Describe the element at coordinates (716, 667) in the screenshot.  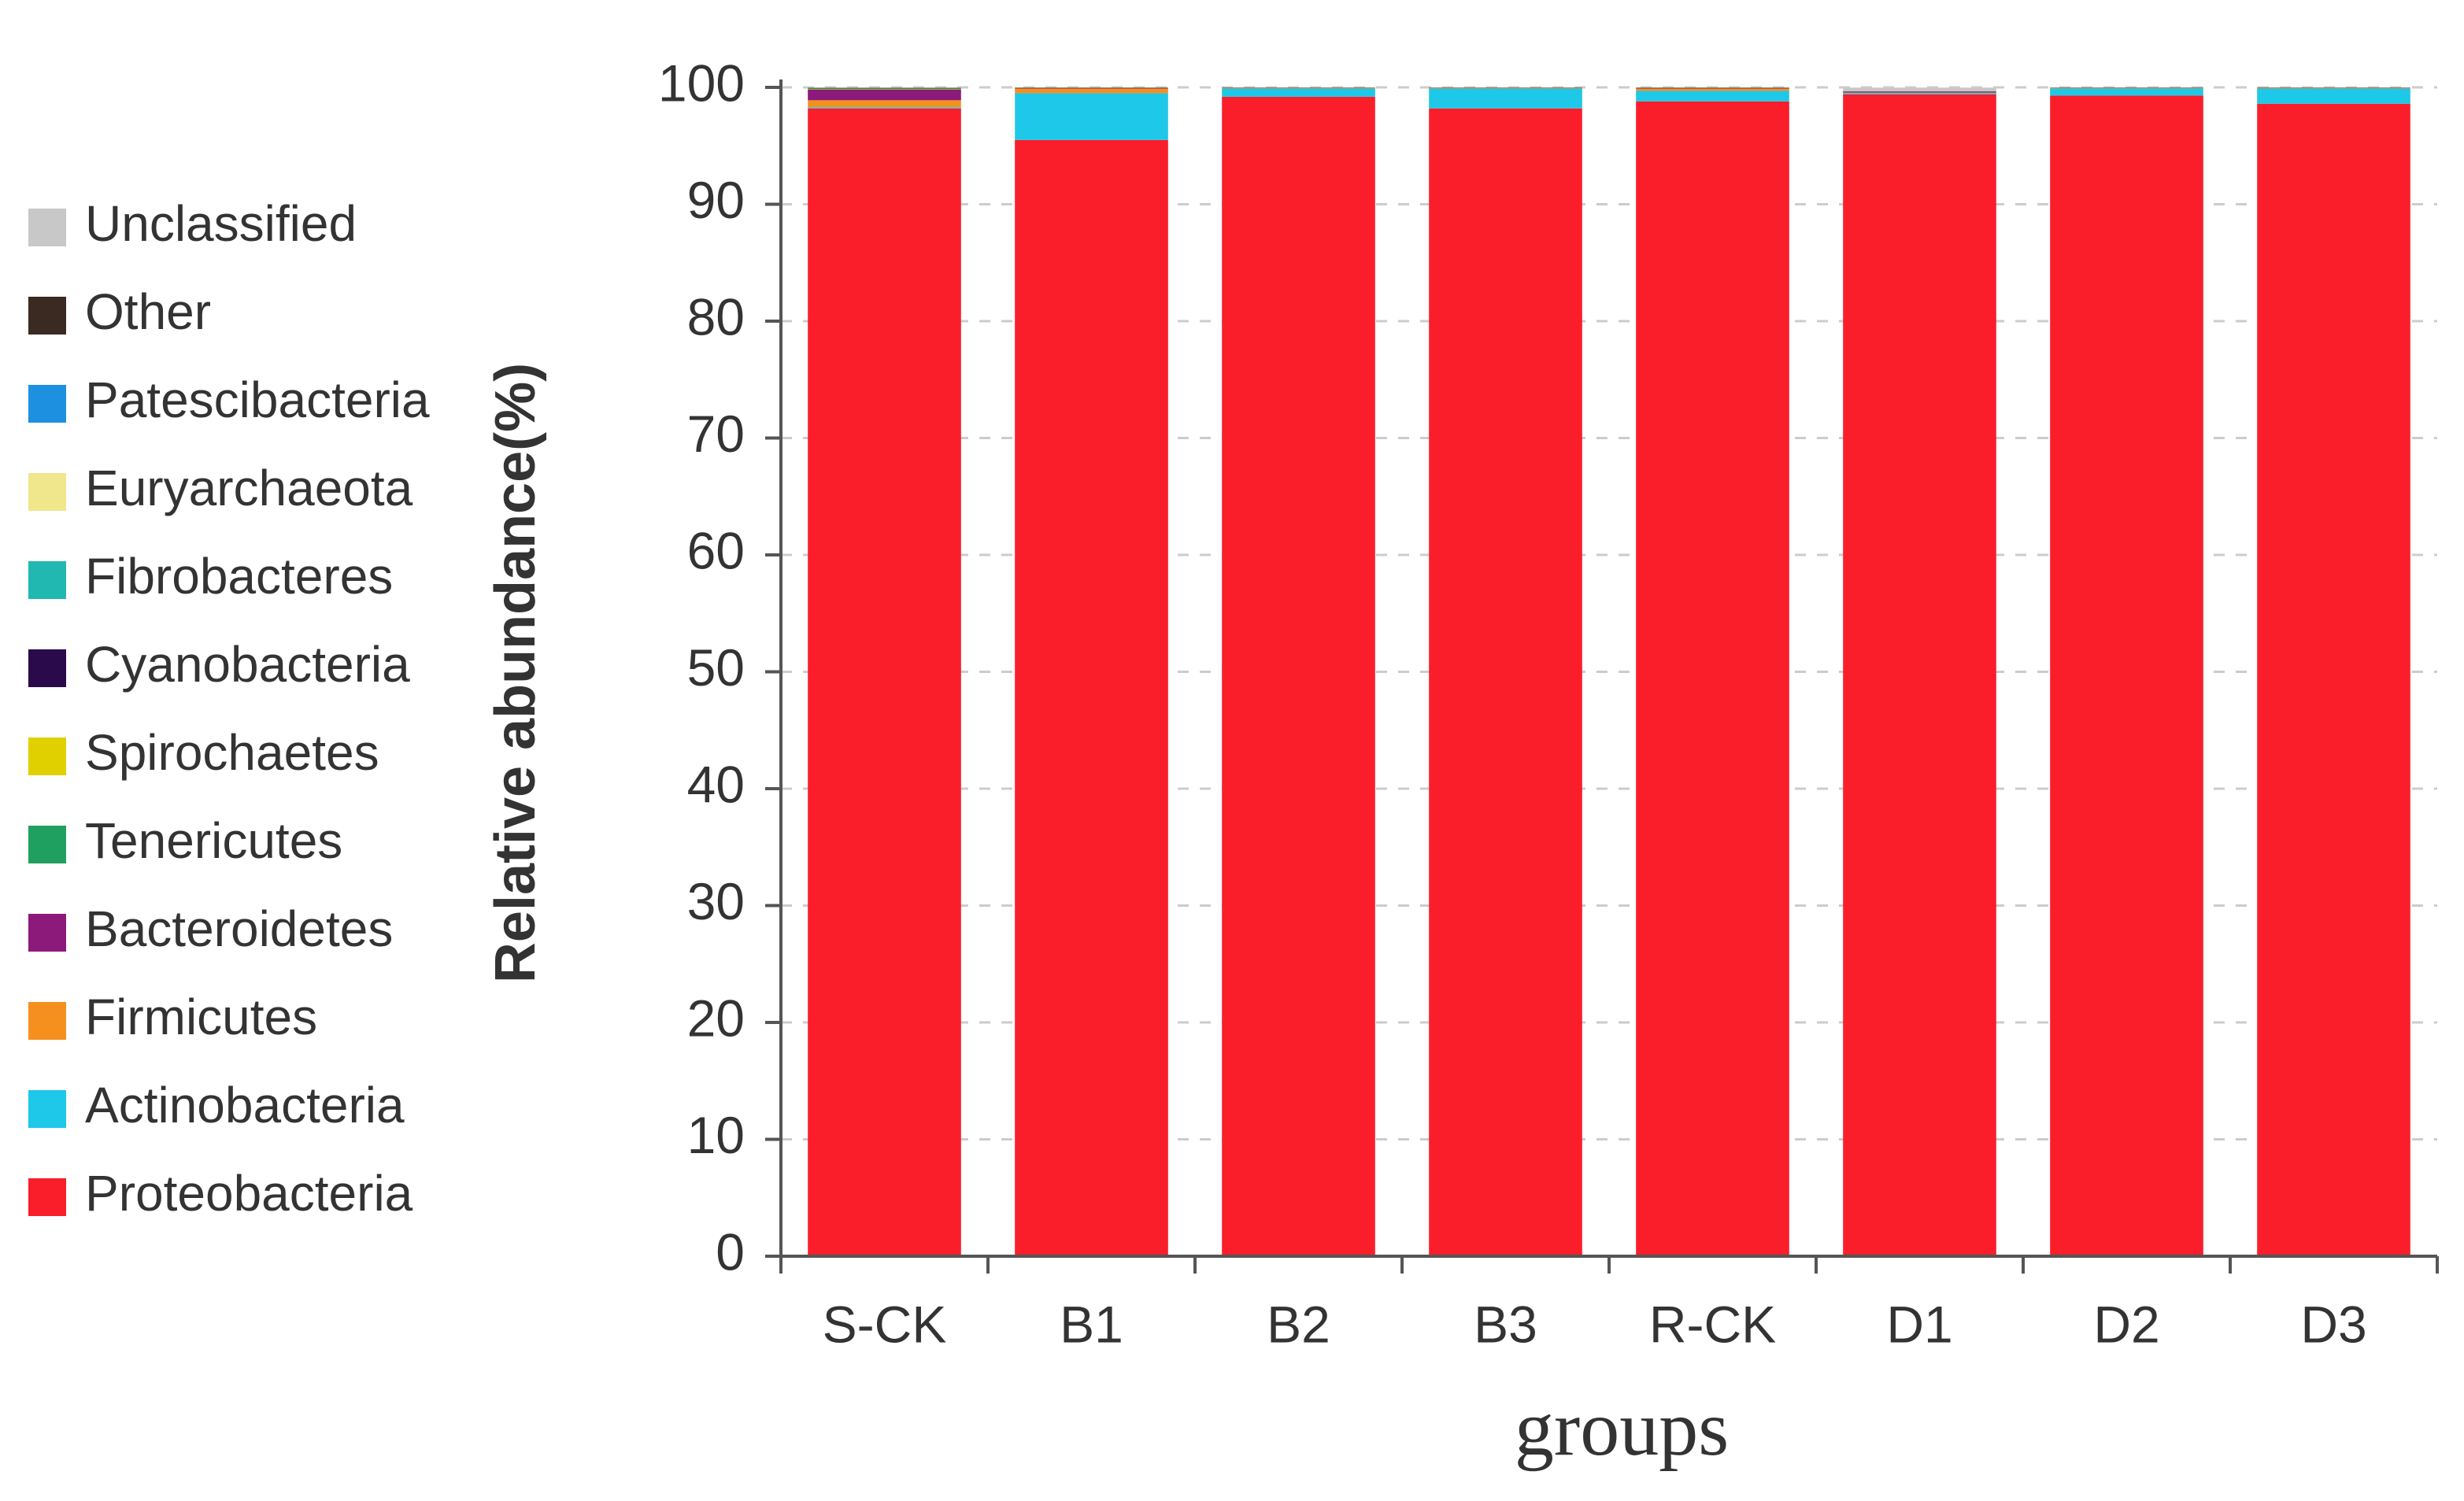
I see `y-tick-label: 50` at that location.